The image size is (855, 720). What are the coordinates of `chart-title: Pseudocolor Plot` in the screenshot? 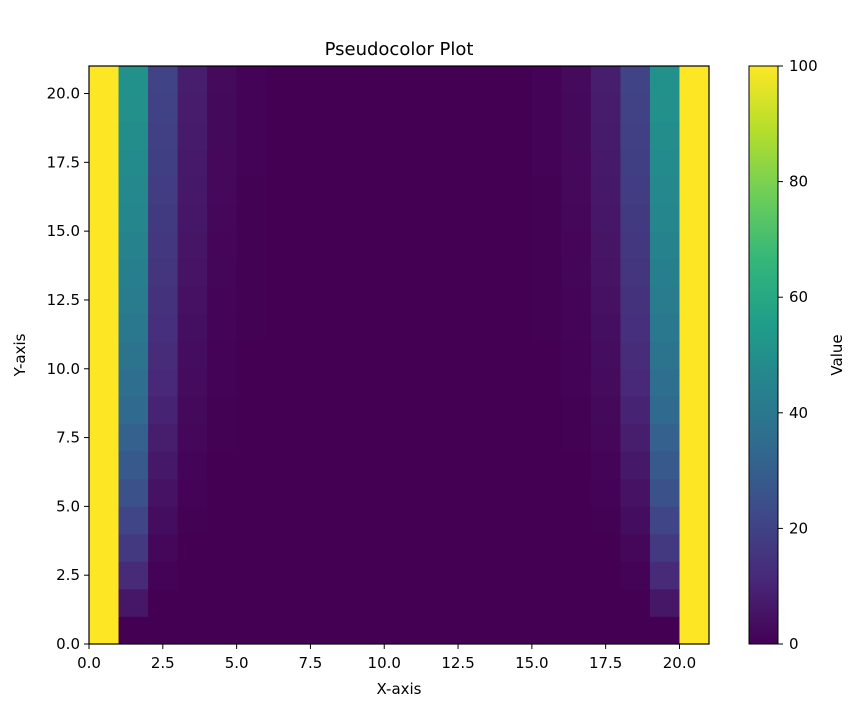 It's located at (399, 49).